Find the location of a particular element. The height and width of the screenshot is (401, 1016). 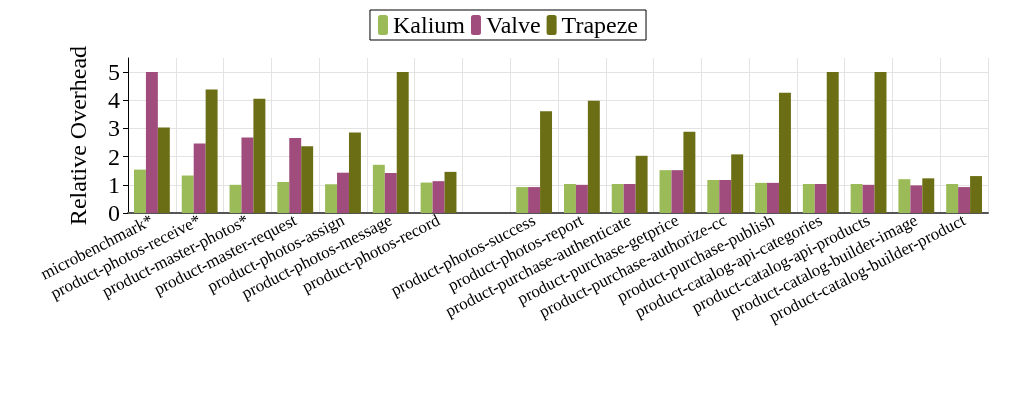

legend-label: Trapeze is located at coordinates (600, 25).